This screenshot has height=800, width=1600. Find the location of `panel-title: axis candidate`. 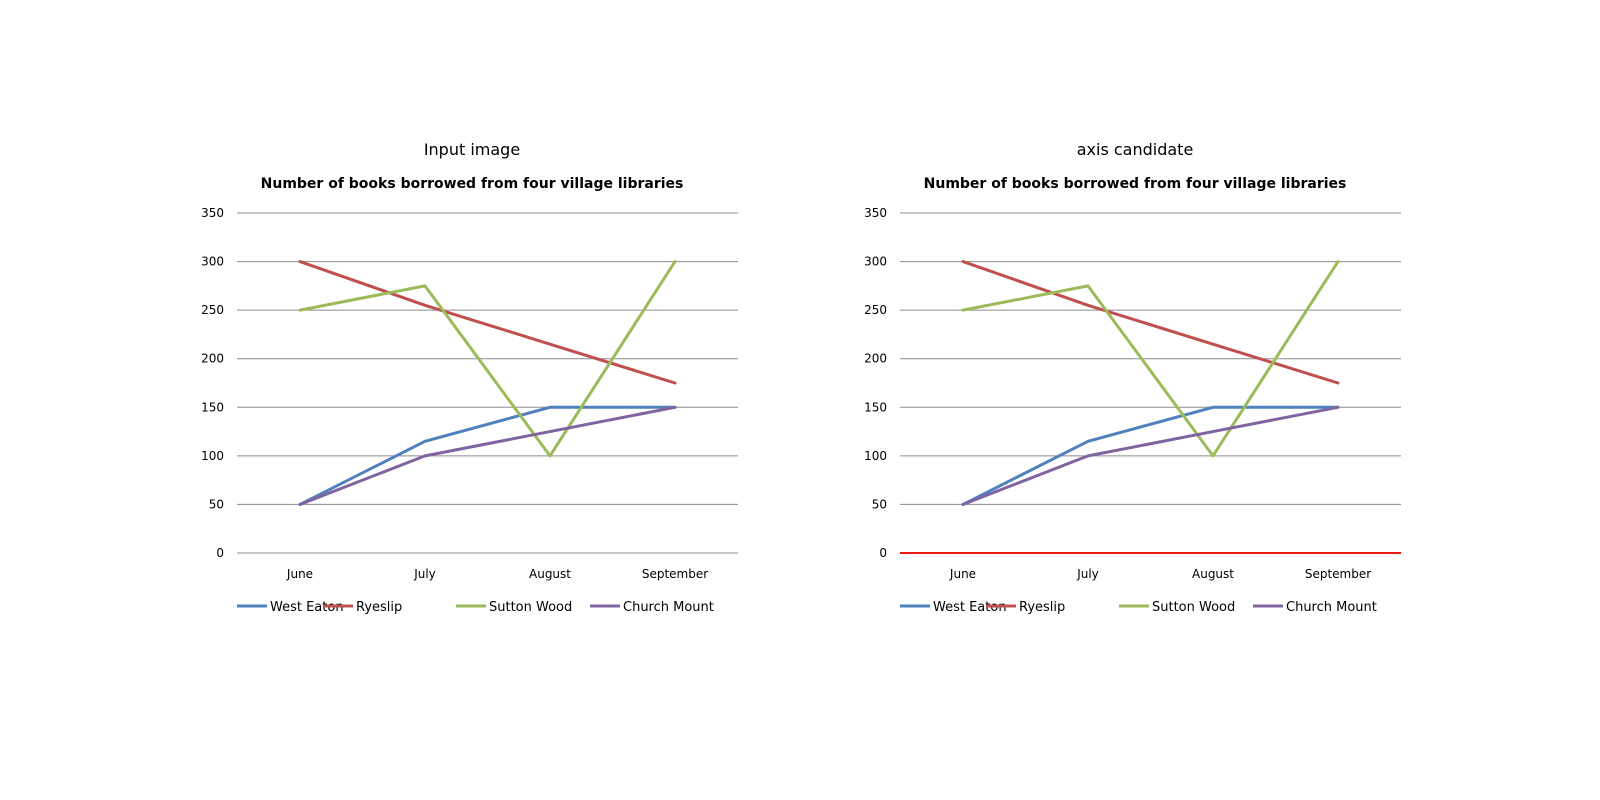

panel-title: axis candidate is located at coordinates (1135, 149).